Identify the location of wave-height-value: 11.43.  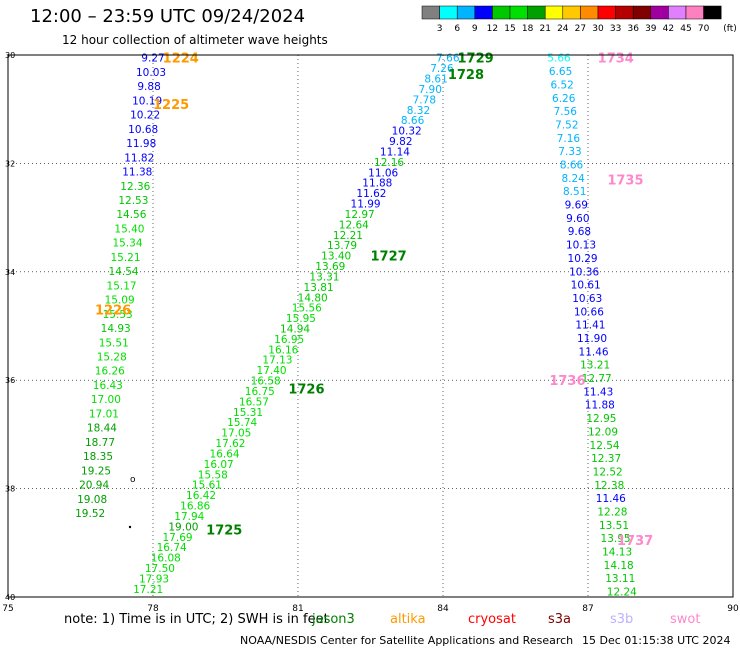
(598, 392).